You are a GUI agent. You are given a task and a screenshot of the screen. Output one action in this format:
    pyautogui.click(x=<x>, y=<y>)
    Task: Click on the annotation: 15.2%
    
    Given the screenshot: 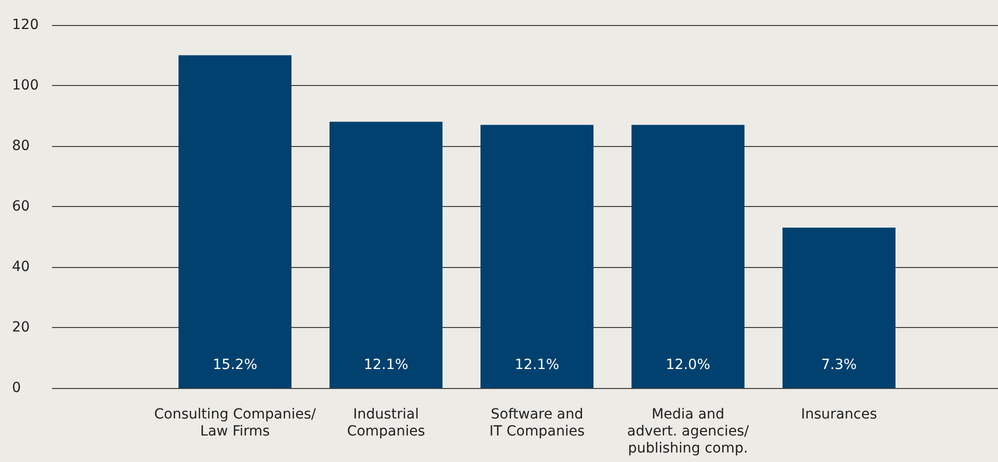 What is the action you would take?
    pyautogui.click(x=235, y=365)
    